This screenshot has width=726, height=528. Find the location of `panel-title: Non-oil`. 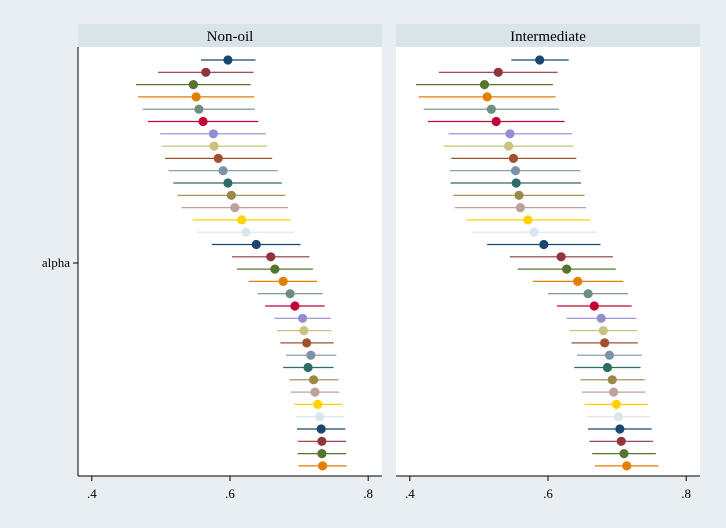

panel-title: Non-oil is located at coordinates (230, 37).